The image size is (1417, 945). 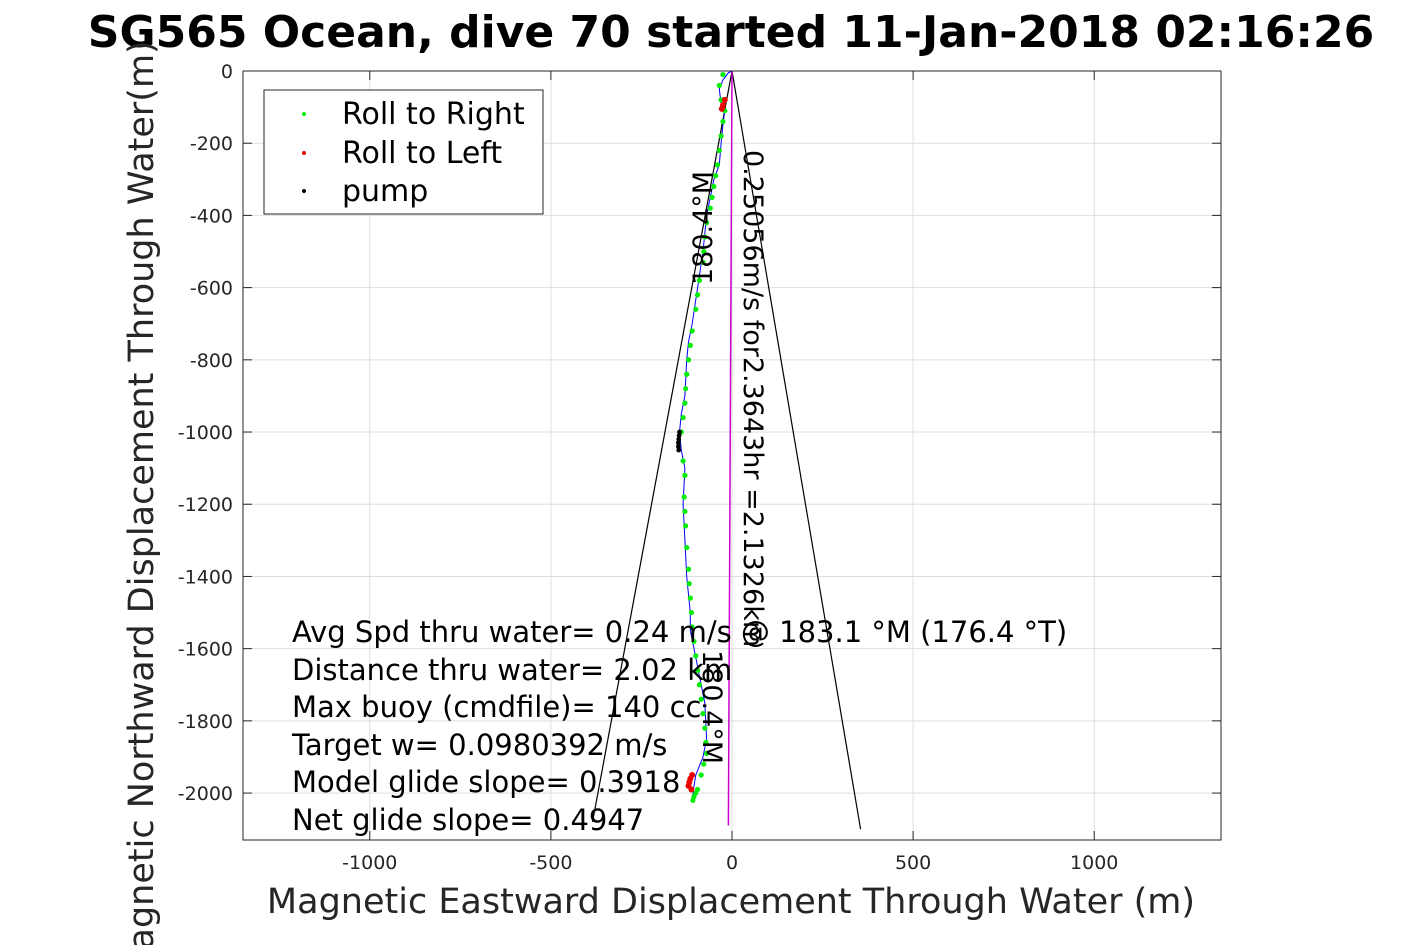 What do you see at coordinates (205, 794) in the screenshot?
I see `y-tick-label: -2000` at bounding box center [205, 794].